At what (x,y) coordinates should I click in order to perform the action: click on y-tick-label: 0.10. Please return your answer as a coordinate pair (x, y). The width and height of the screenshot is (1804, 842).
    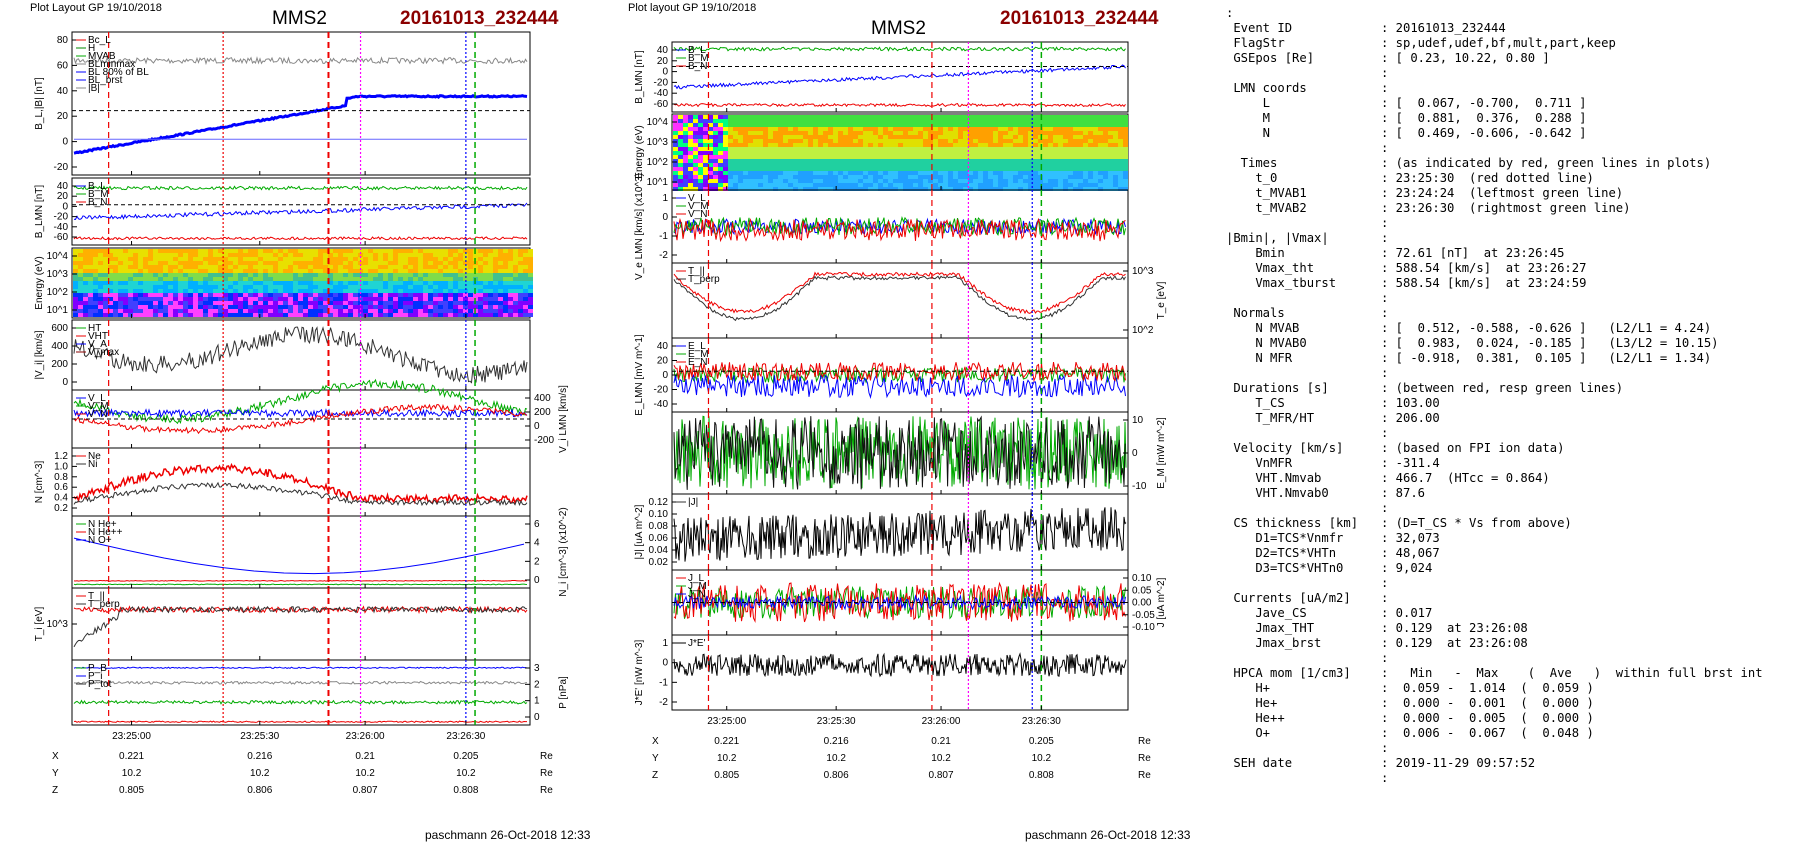
    Looking at the image, I should click on (659, 514).